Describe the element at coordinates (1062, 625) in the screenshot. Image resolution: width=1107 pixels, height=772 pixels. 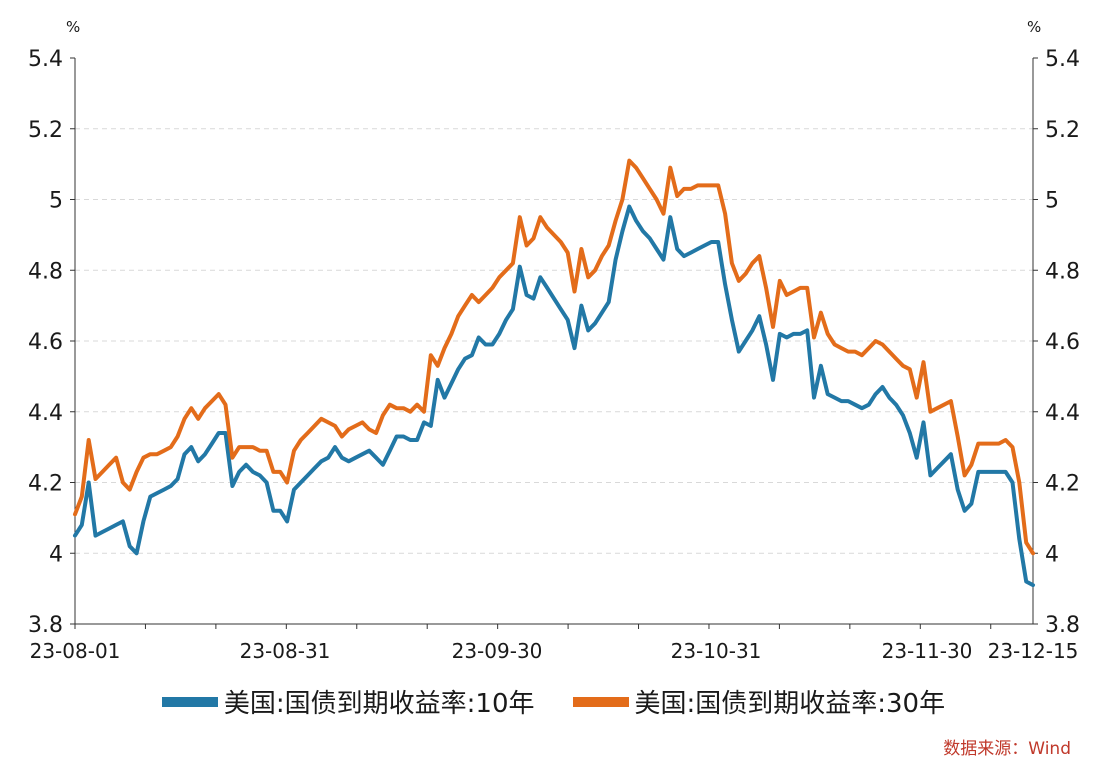
I see `y-tick-label-right: 3.8` at that location.